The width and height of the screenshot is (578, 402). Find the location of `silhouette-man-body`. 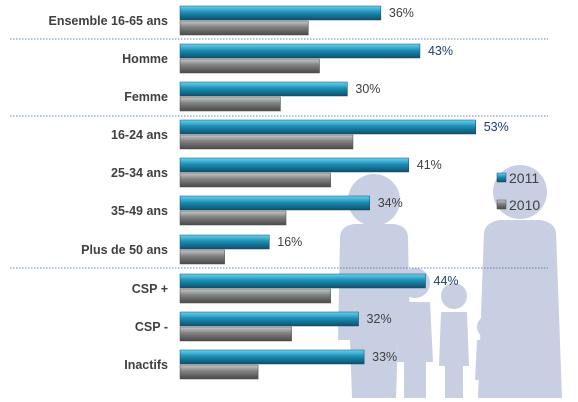

silhouette-man-body is located at coordinates (374, 311).